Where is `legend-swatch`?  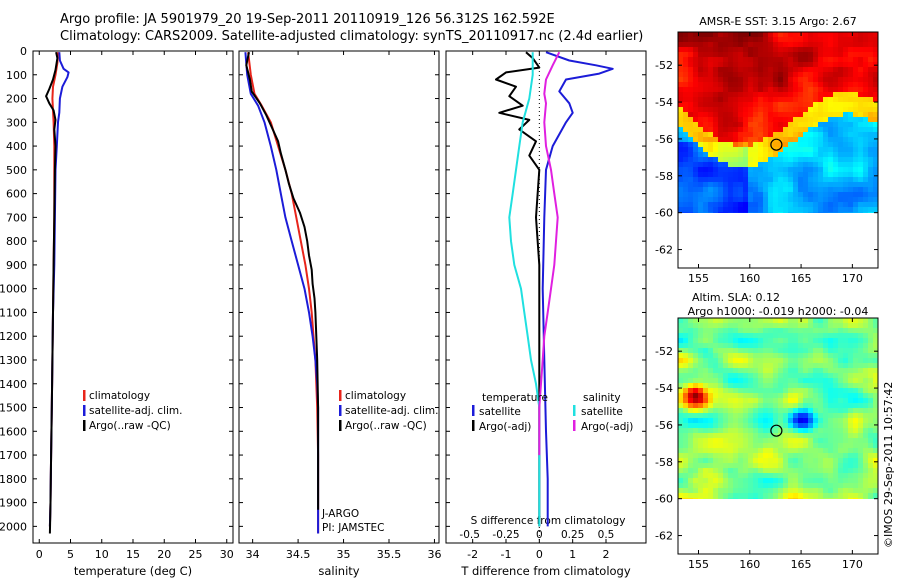
legend-swatch is located at coordinates (84, 410).